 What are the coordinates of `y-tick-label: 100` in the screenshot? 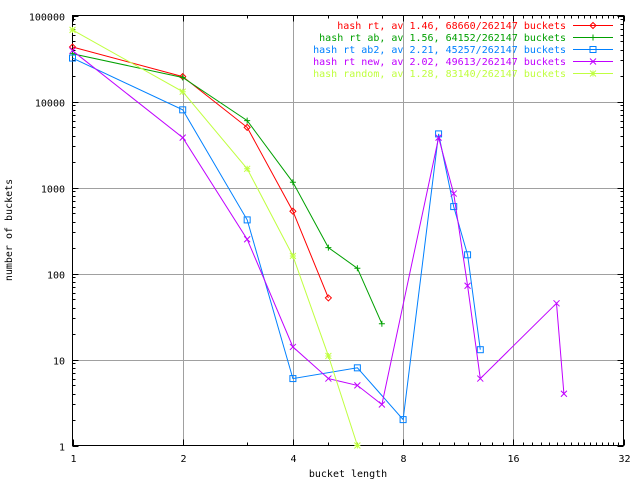 It's located at (56, 276).